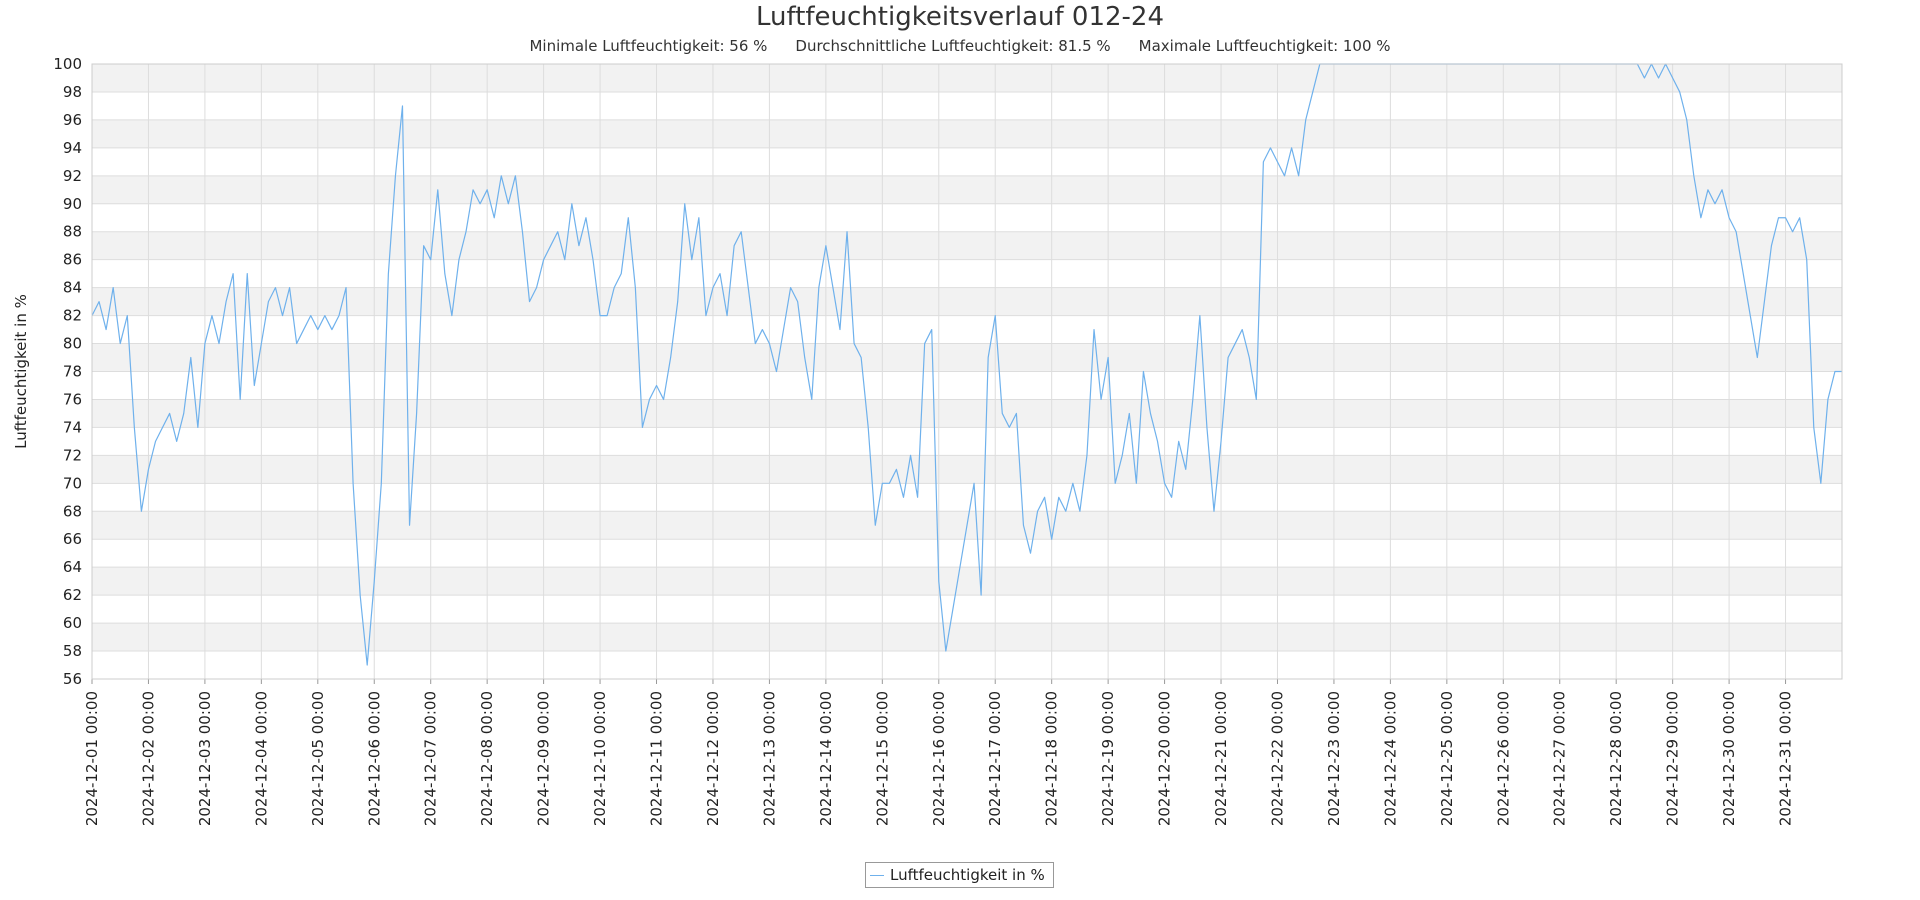 The height and width of the screenshot is (900, 1920). I want to click on legend: Luftfeuchtigkeit in %, so click(959, 875).